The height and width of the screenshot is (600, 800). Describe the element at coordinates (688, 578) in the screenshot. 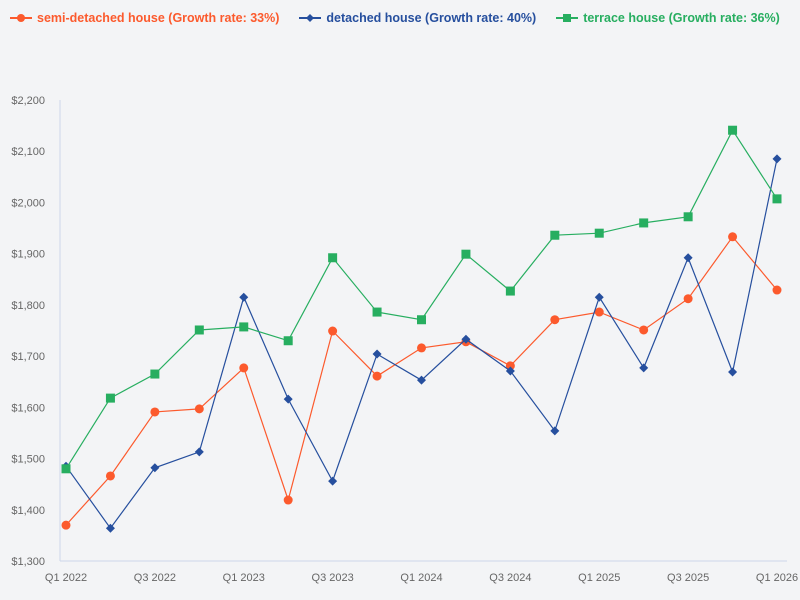

I see `x-tick-label: Q3 2025` at that location.